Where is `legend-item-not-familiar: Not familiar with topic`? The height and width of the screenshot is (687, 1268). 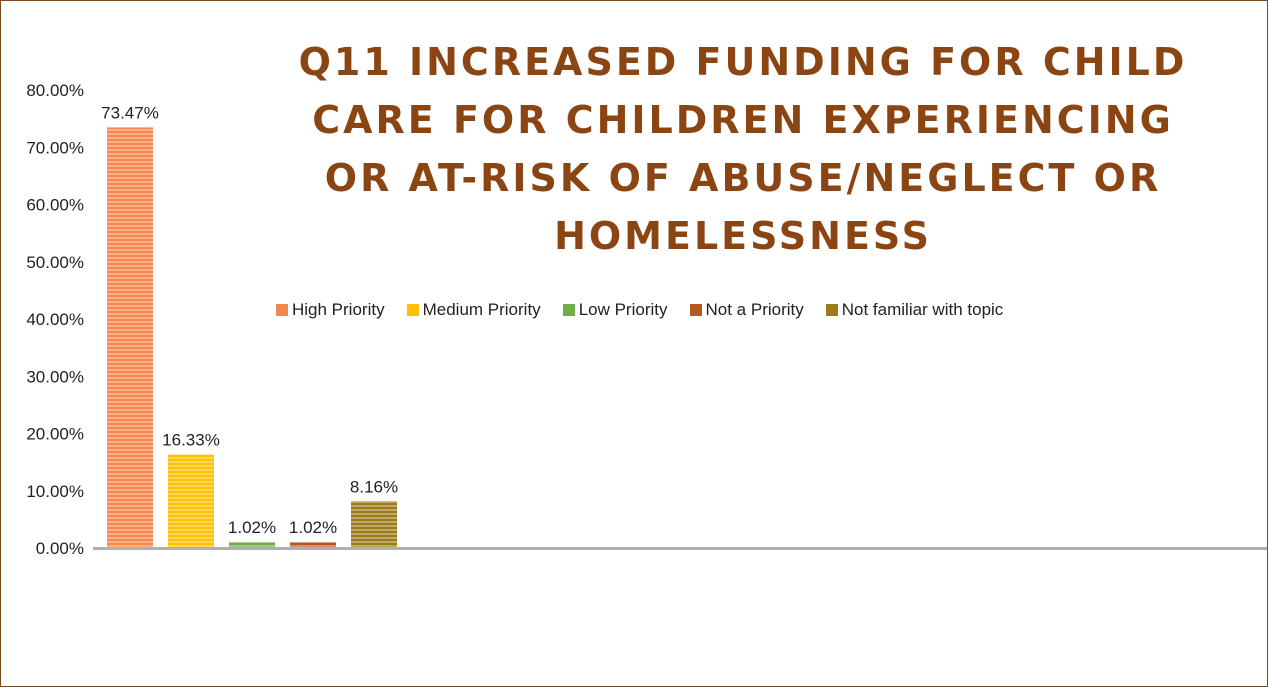
legend-item-not-familiar: Not familiar with topic is located at coordinates (914, 310).